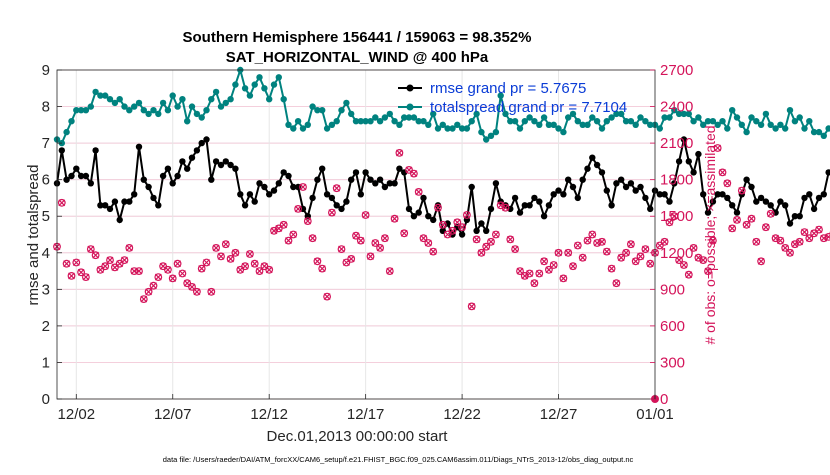  I want to click on y-right-tick-label: 2700, so click(676, 70).